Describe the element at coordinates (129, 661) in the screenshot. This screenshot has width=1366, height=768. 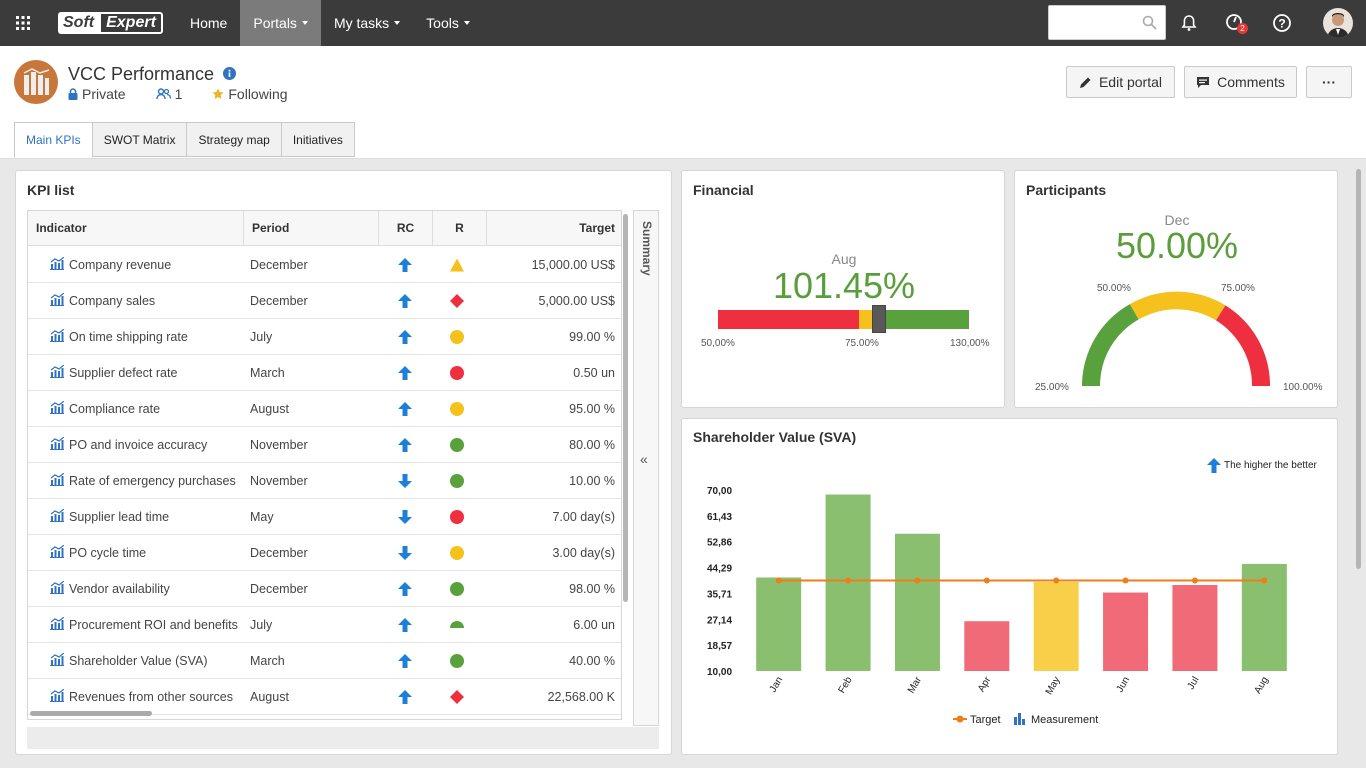
I see `indicator-cell: Shareholder Value (SVA)` at that location.